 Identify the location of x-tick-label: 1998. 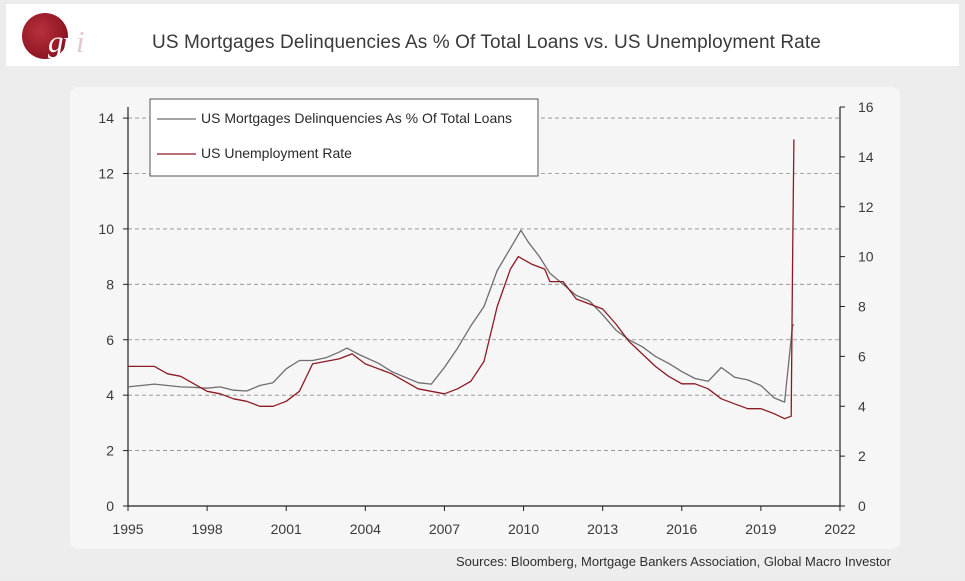
(207, 529).